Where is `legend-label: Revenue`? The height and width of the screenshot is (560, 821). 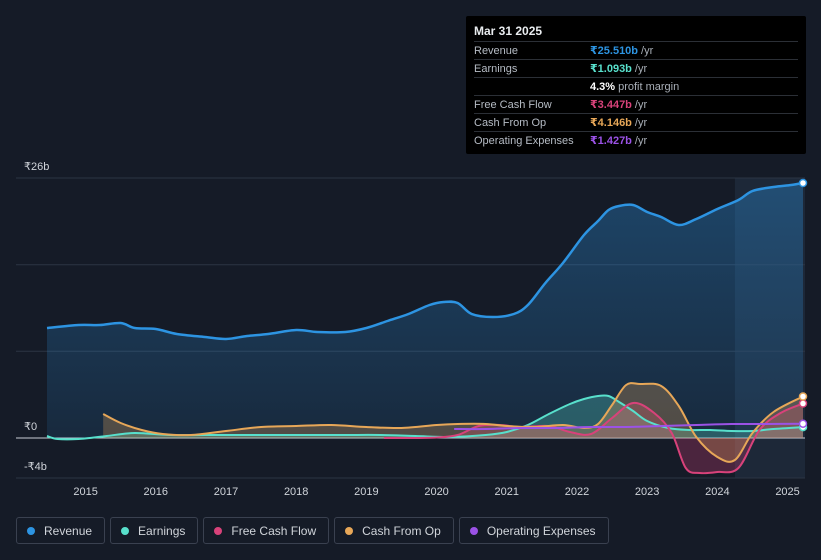
legend-label: Revenue is located at coordinates (68, 530).